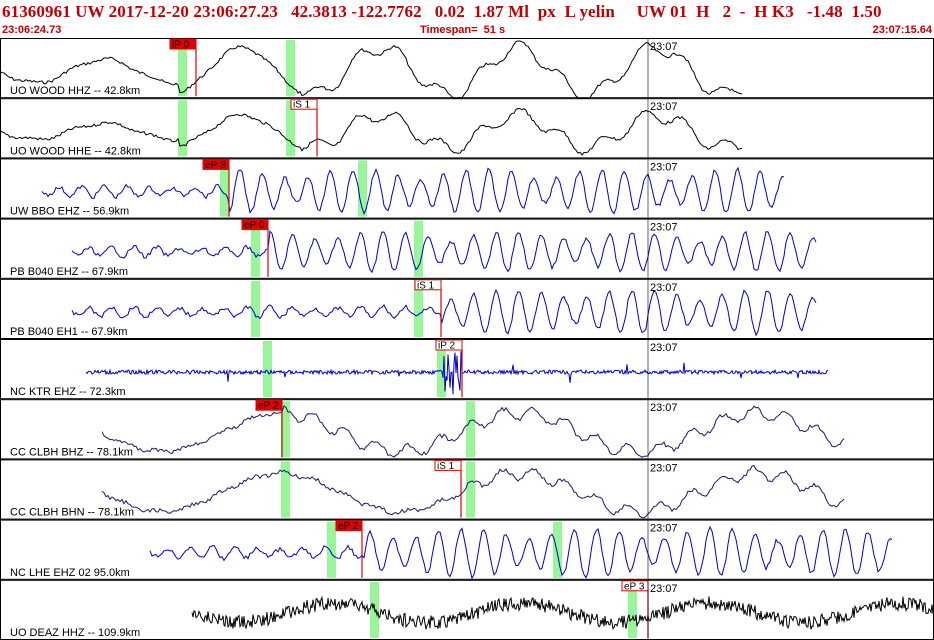  I want to click on end-time-label: 23:07:15.64, so click(902, 30).